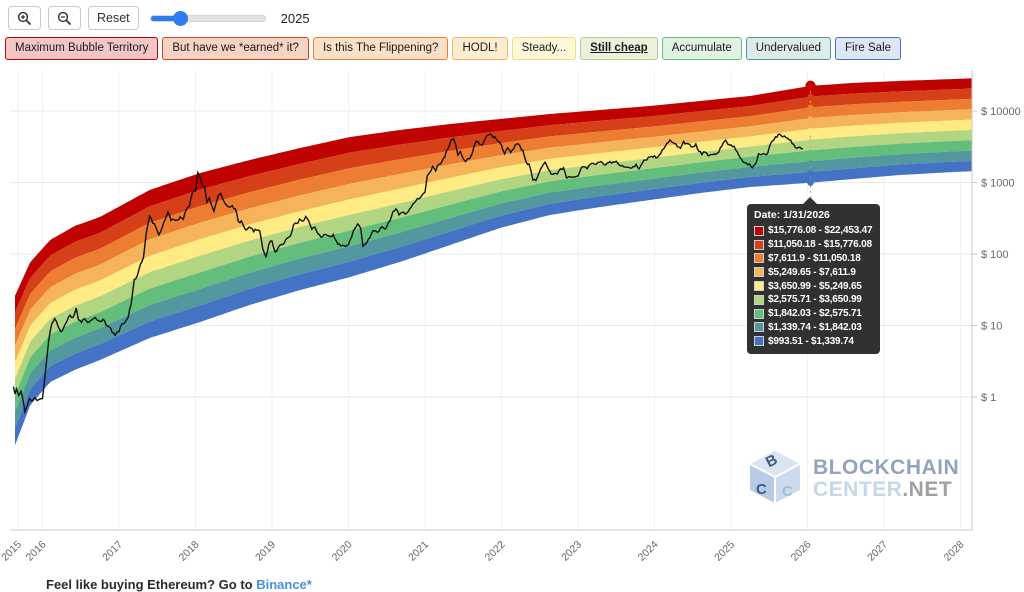  I want to click on hover-marker, so click(810, 138).